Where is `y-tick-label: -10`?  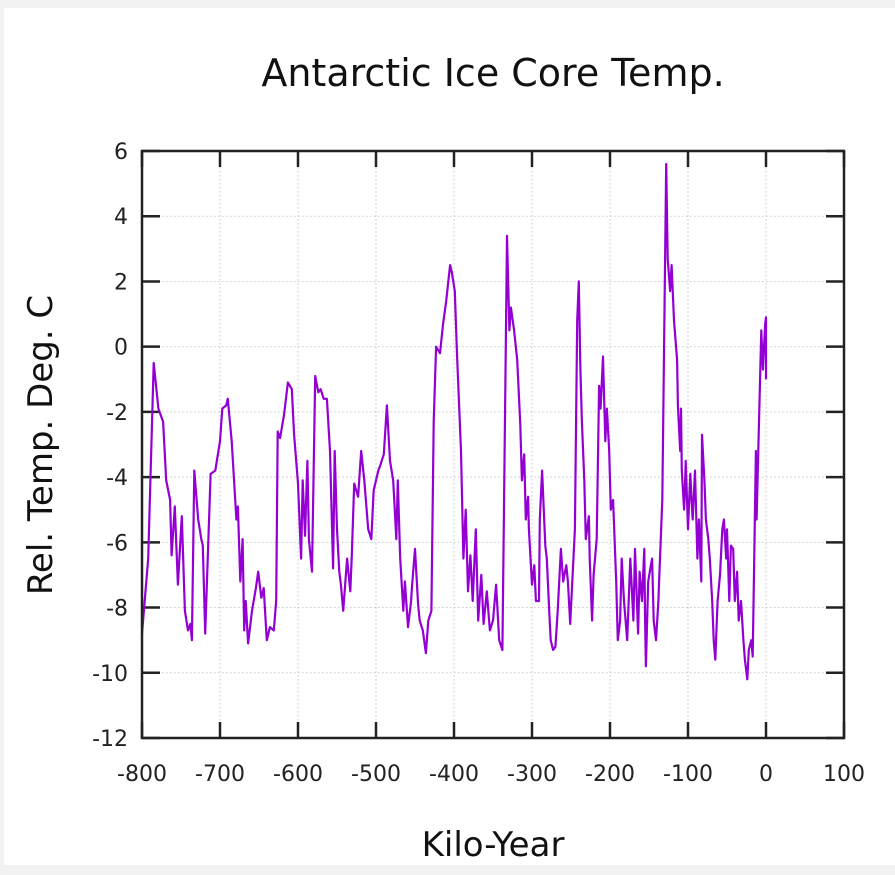 y-tick-label: -10 is located at coordinates (110, 674).